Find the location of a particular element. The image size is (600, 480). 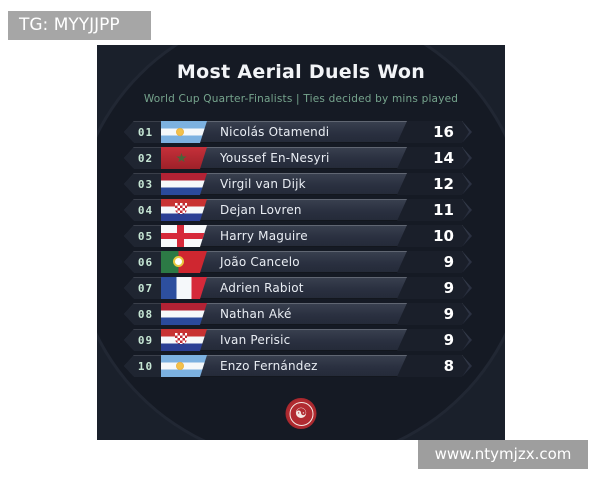

telegram-watermark: TG: MYYJJPP is located at coordinates (79, 25).